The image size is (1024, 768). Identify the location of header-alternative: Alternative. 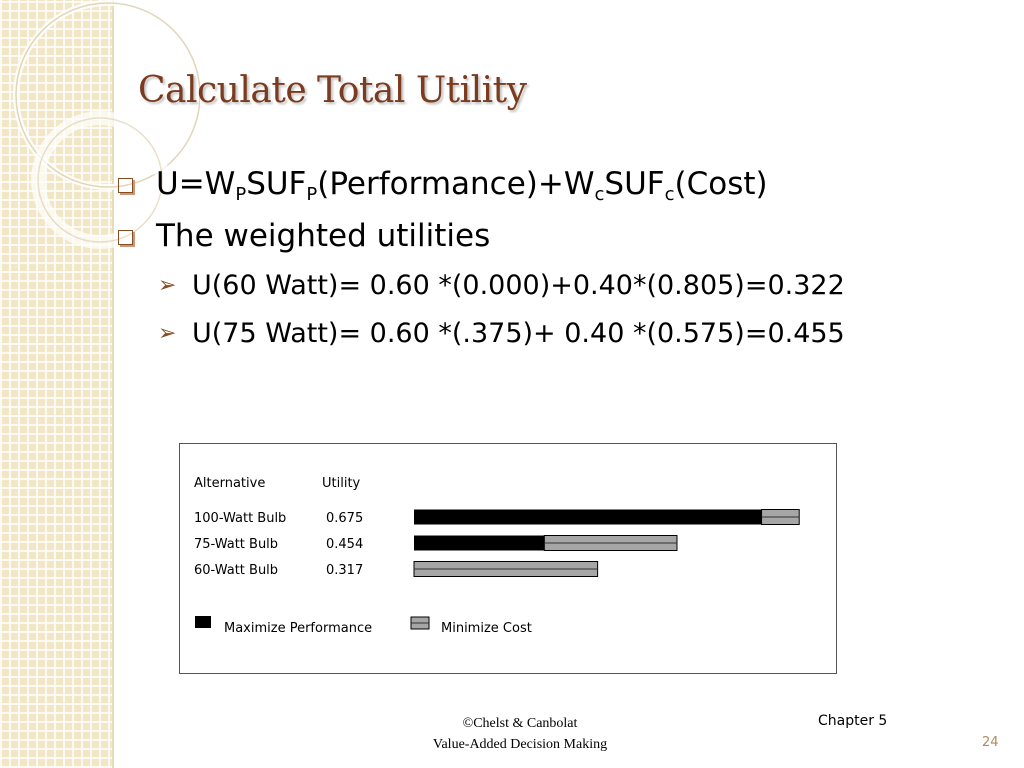
(229, 483).